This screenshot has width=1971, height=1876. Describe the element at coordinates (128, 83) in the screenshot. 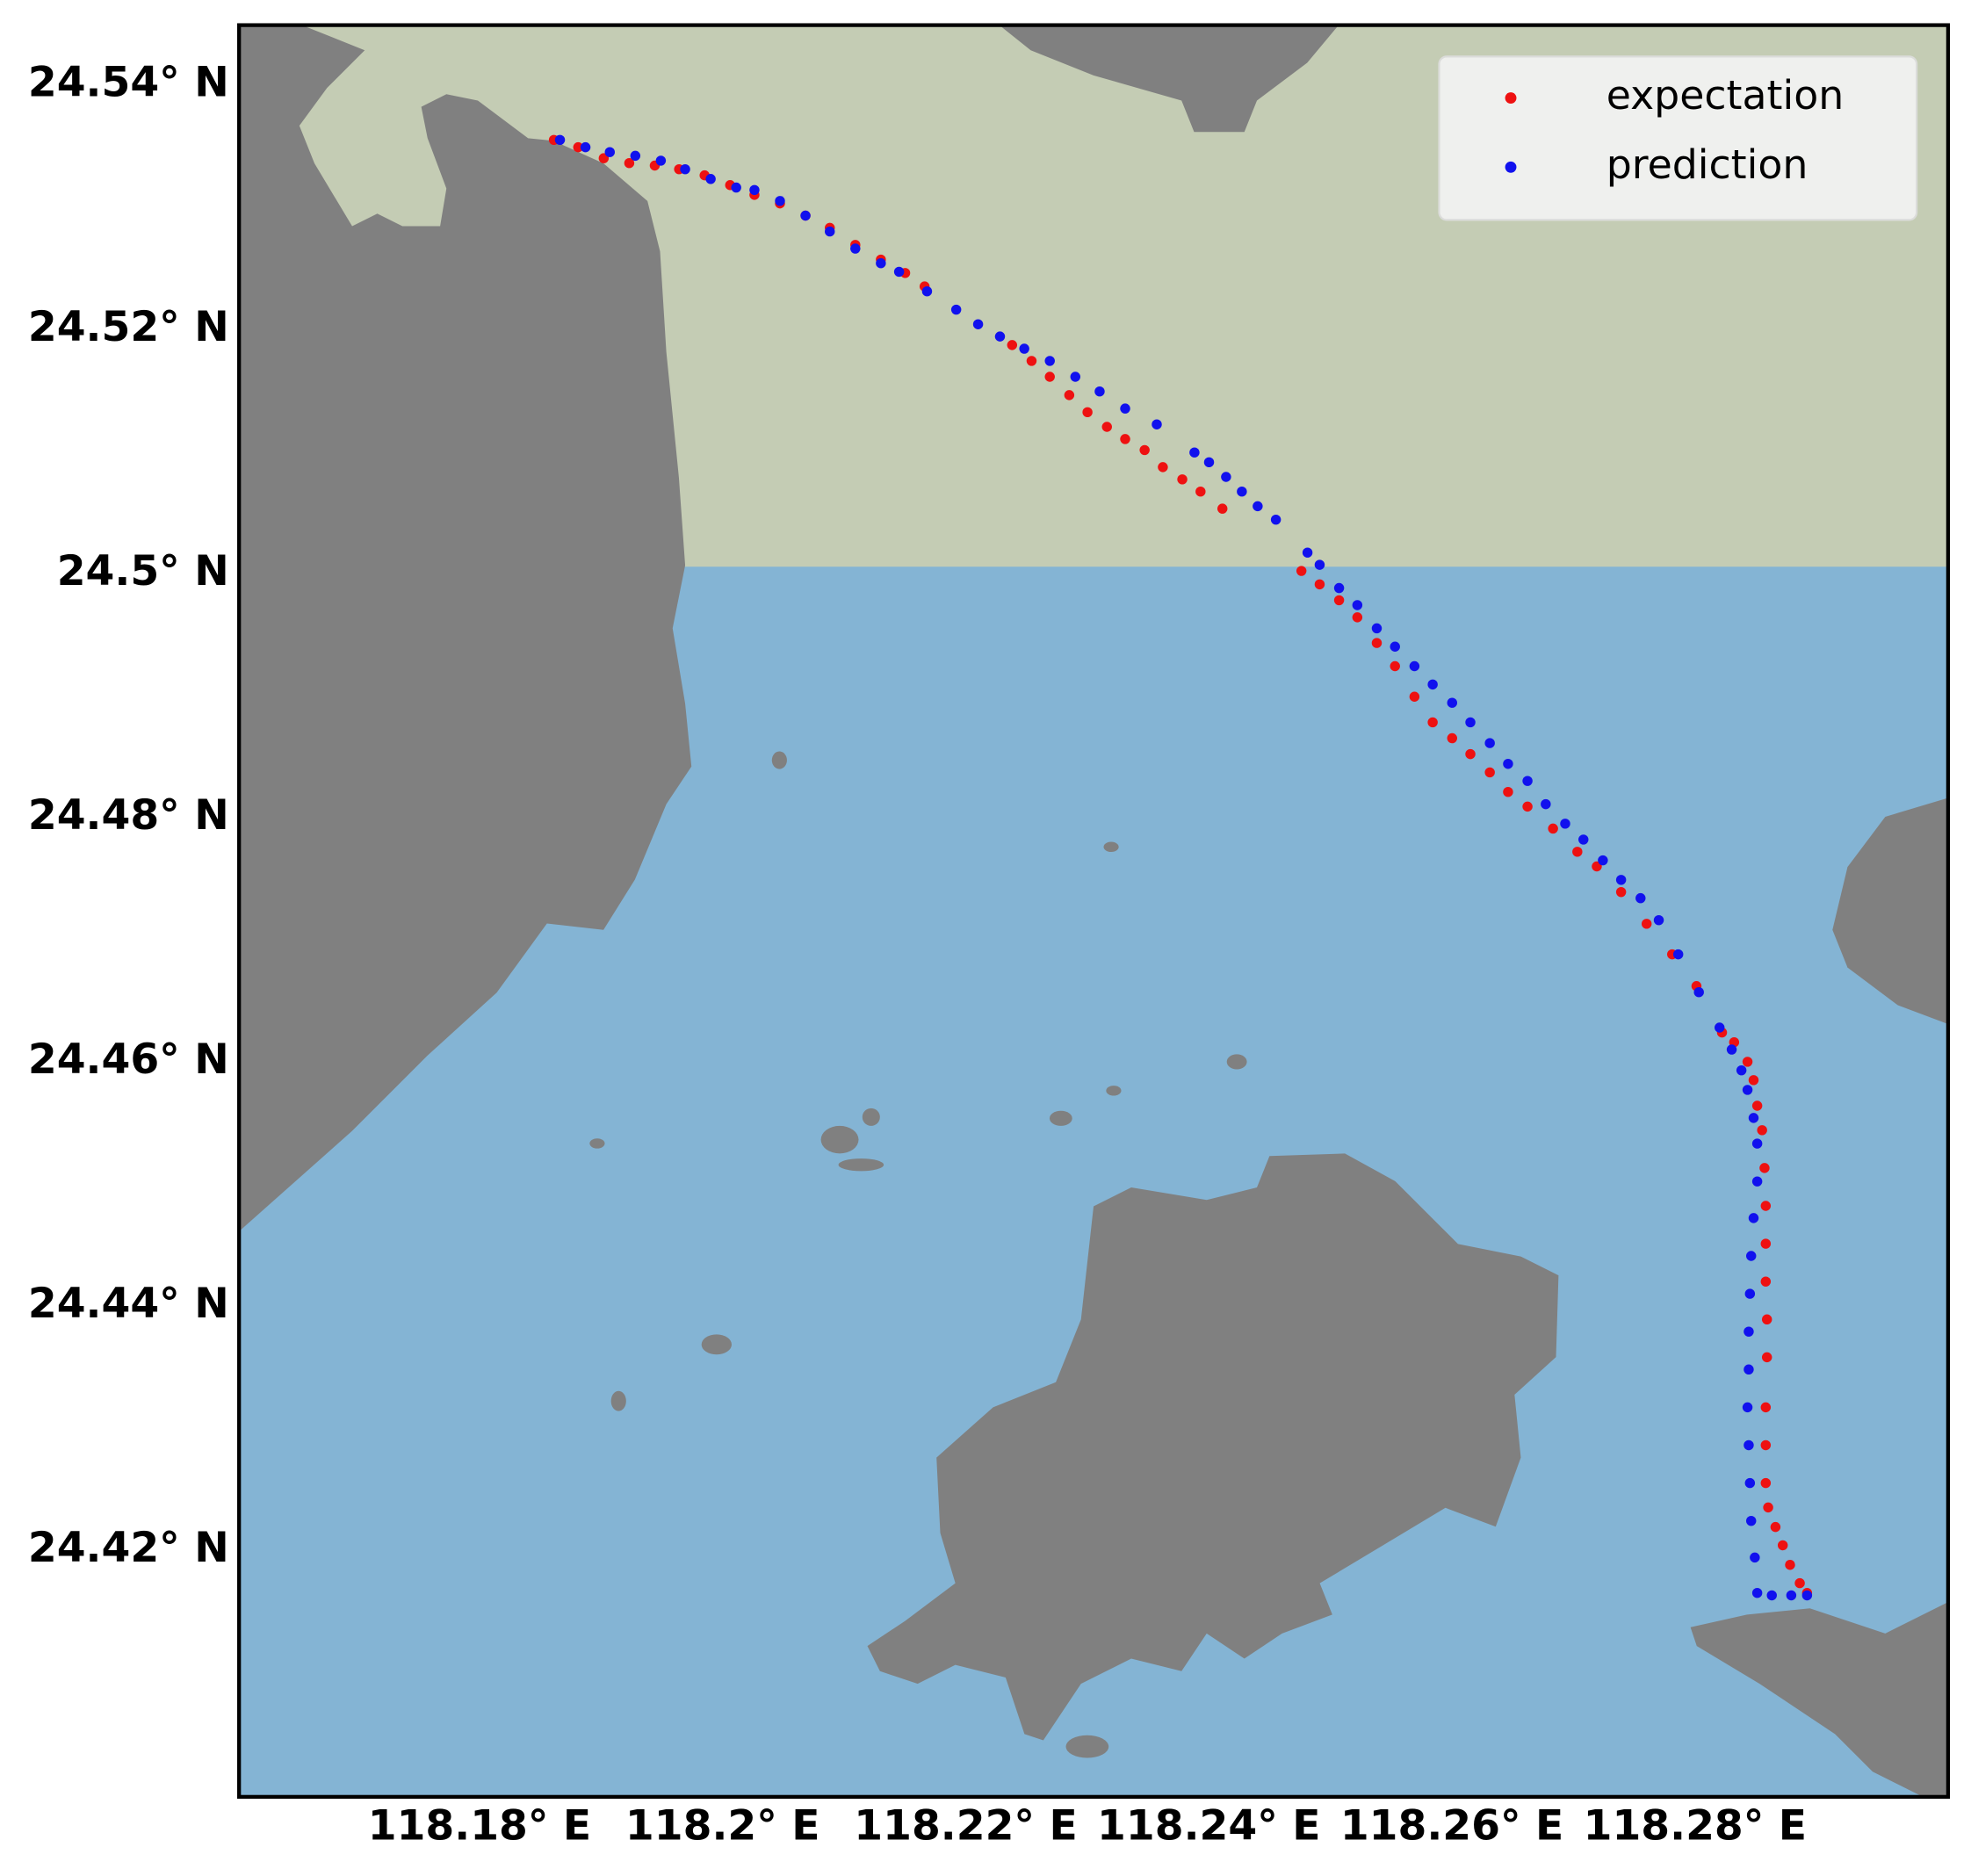

I see `y-tick-label: 24.54° N` at that location.